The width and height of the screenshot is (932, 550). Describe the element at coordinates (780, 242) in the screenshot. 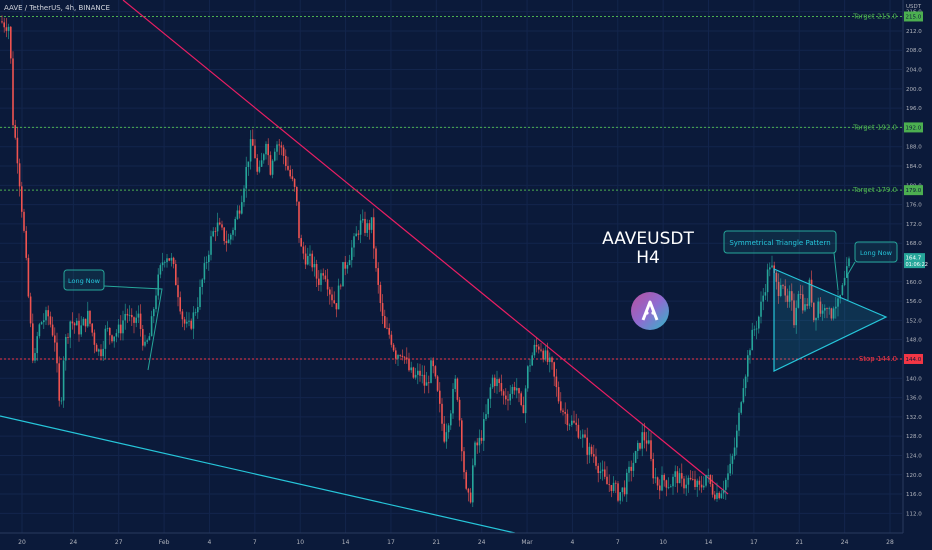

I see `pattern-label-box` at that location.